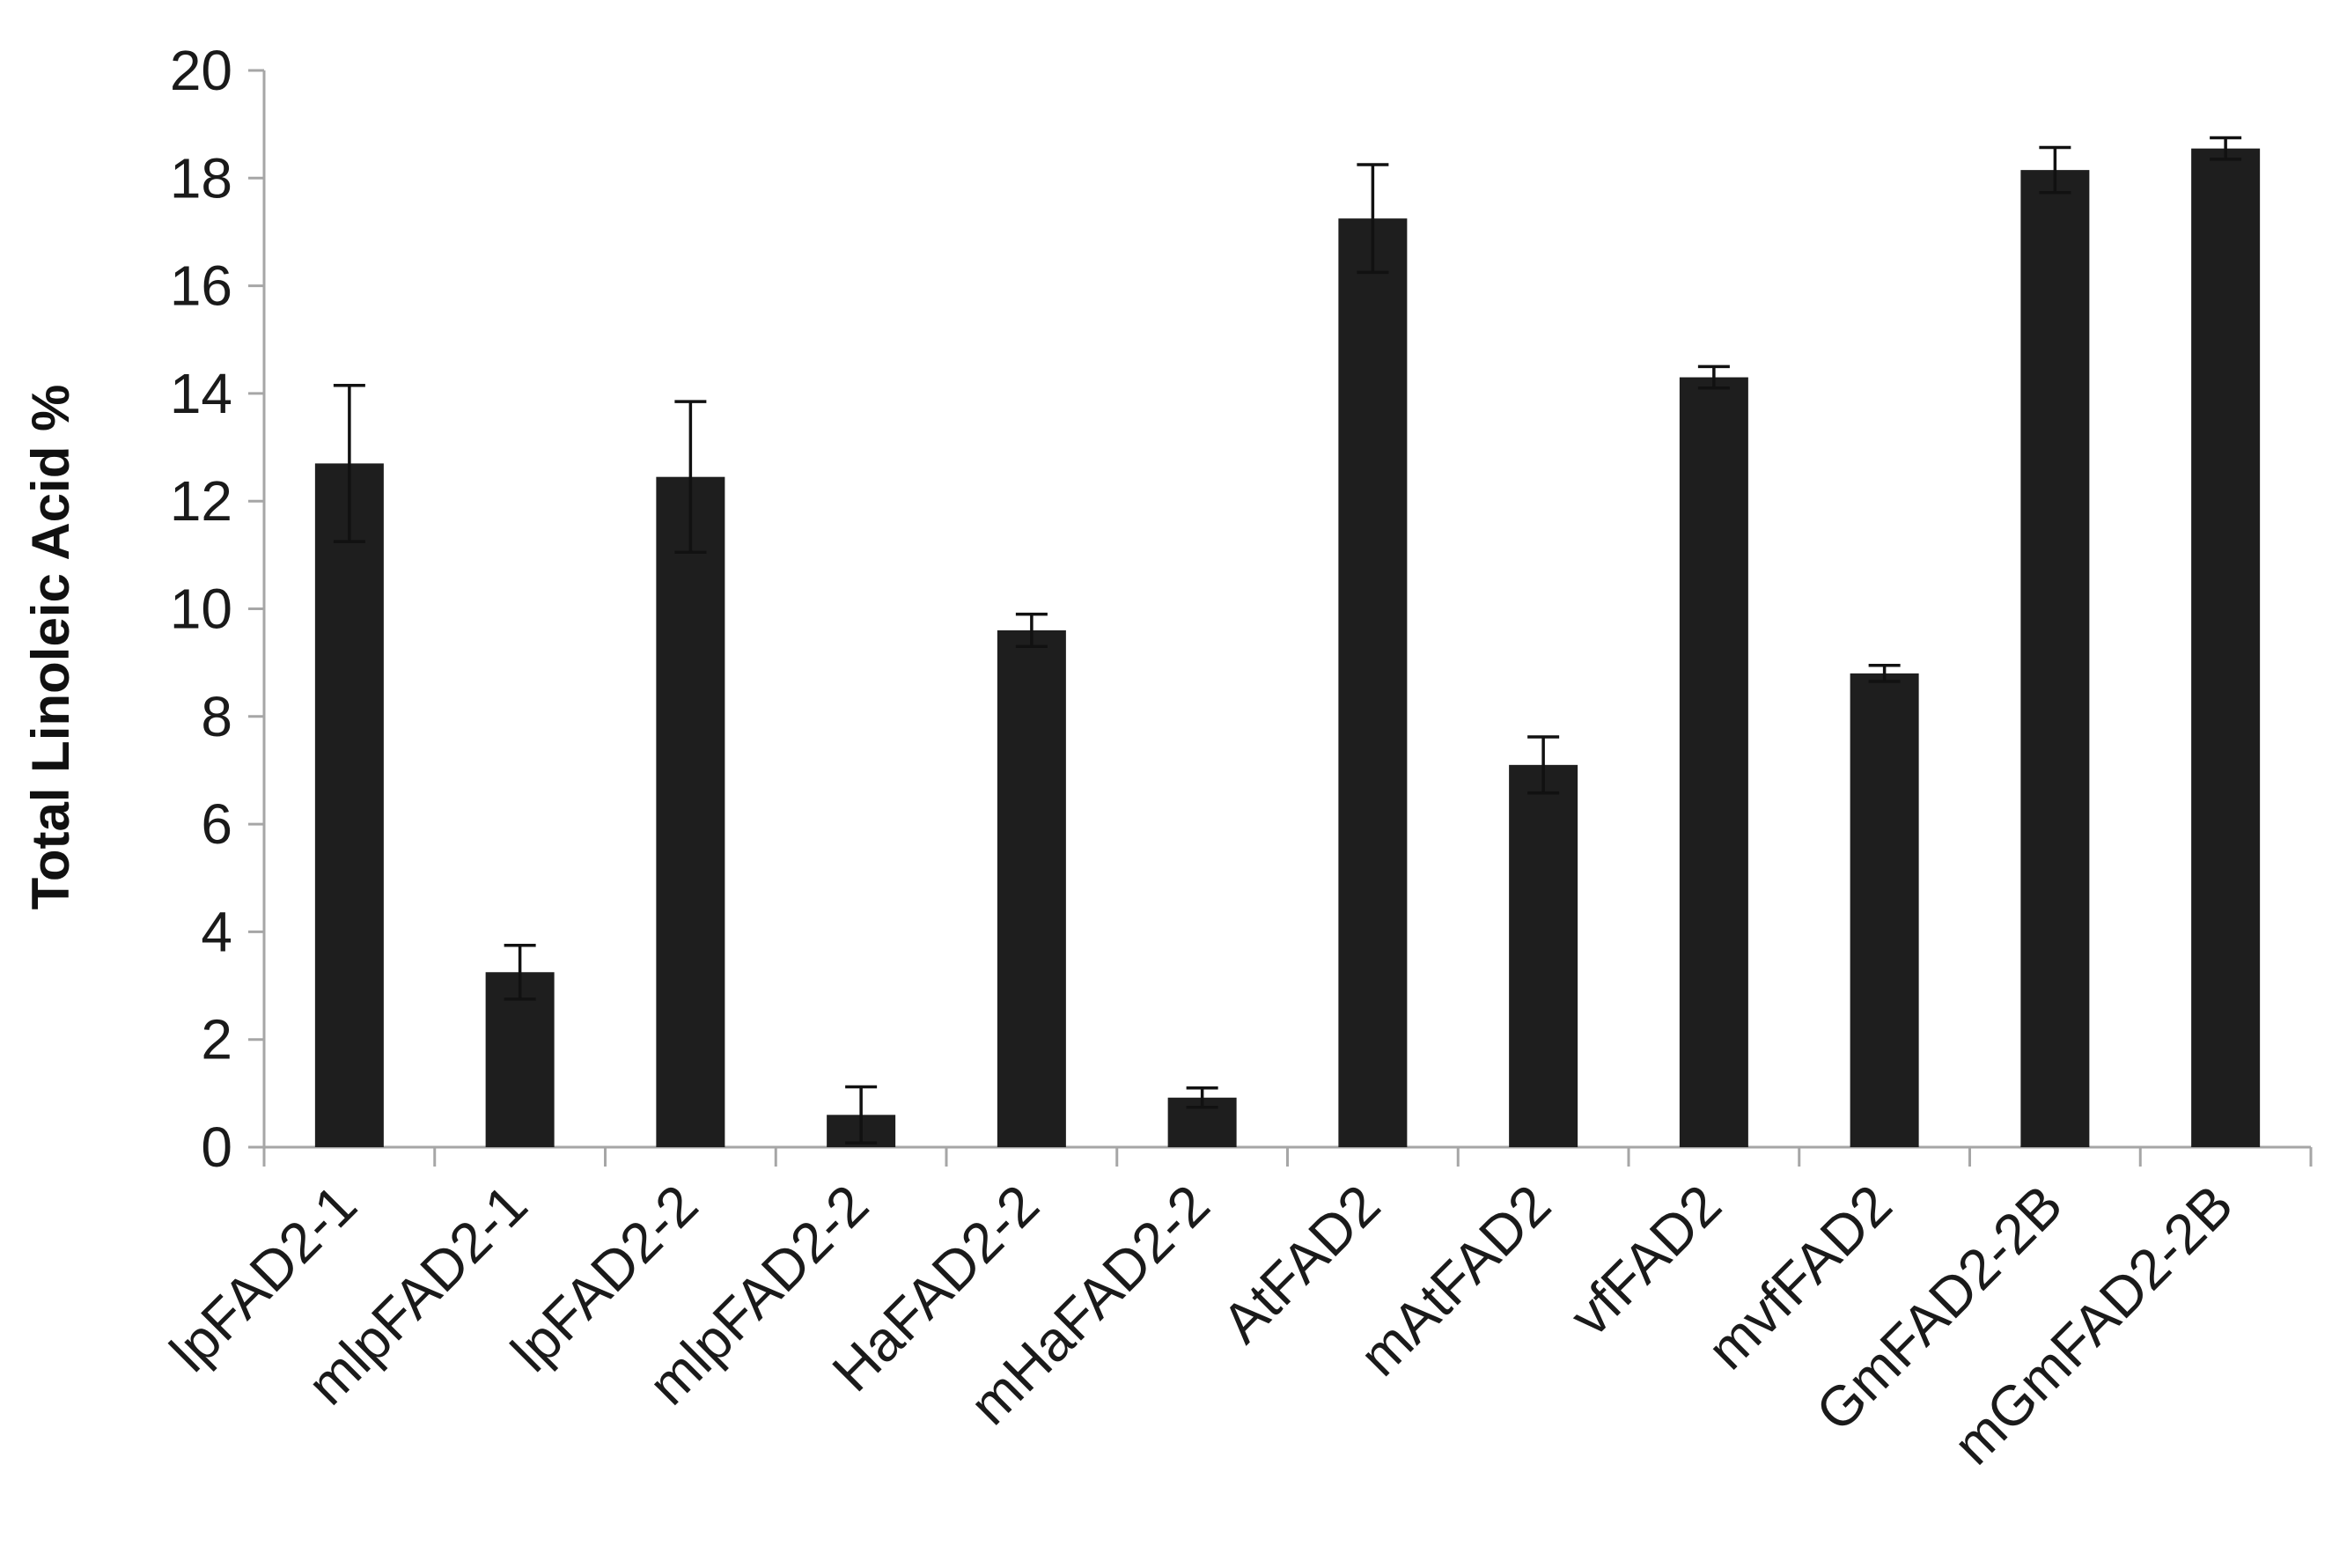 The height and width of the screenshot is (1568, 2332). What do you see at coordinates (216, 717) in the screenshot?
I see `y-tick-label: 8` at bounding box center [216, 717].